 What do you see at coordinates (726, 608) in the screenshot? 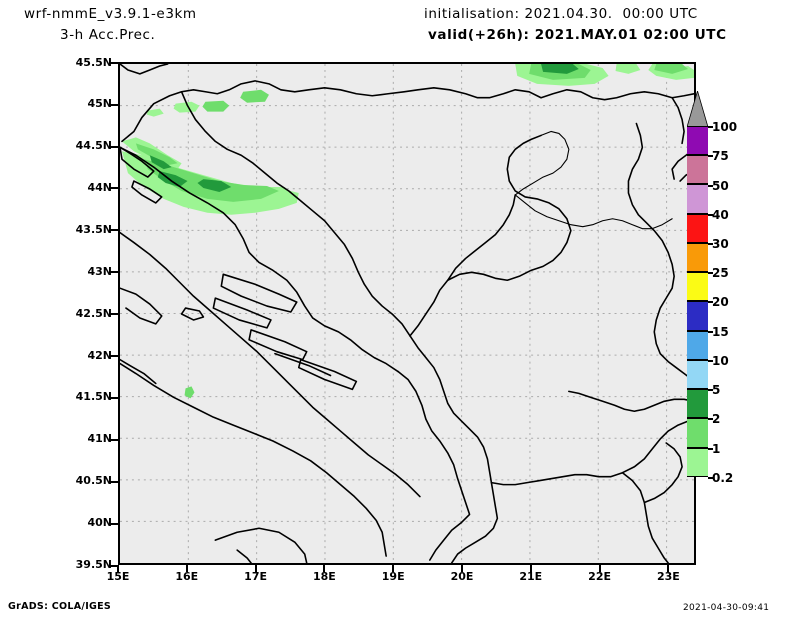
I see `generated-timestamp-label: 2021-04-30-09:41` at bounding box center [726, 608].